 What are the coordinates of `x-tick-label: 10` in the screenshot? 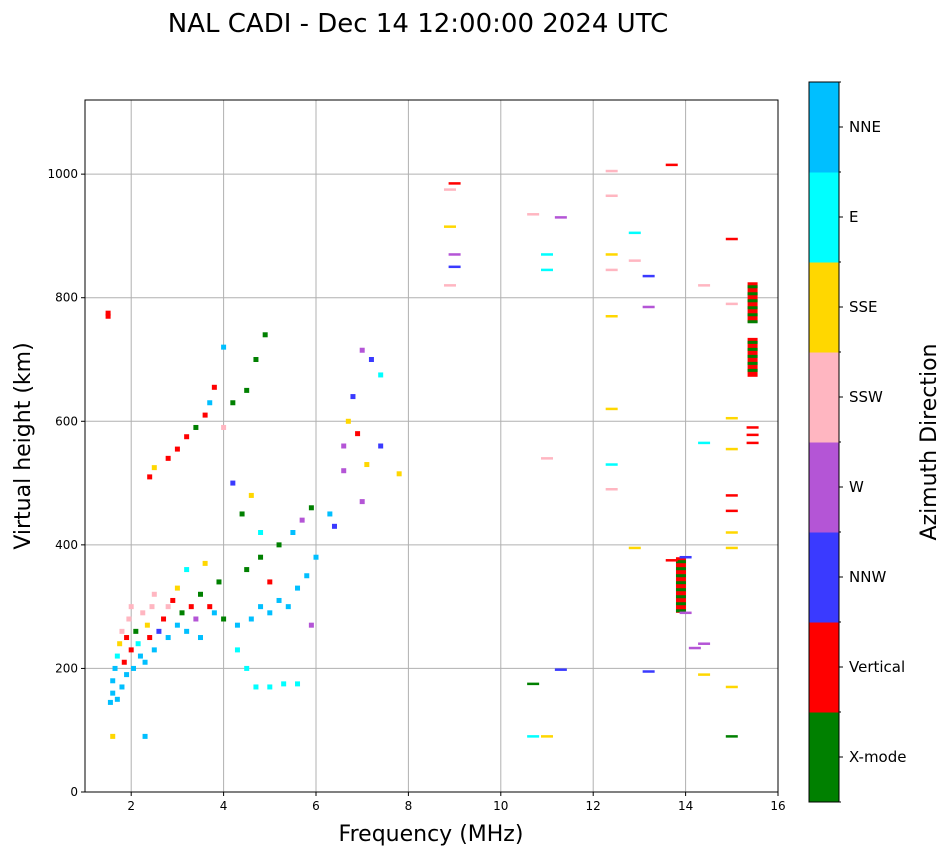 It's located at (500, 806).